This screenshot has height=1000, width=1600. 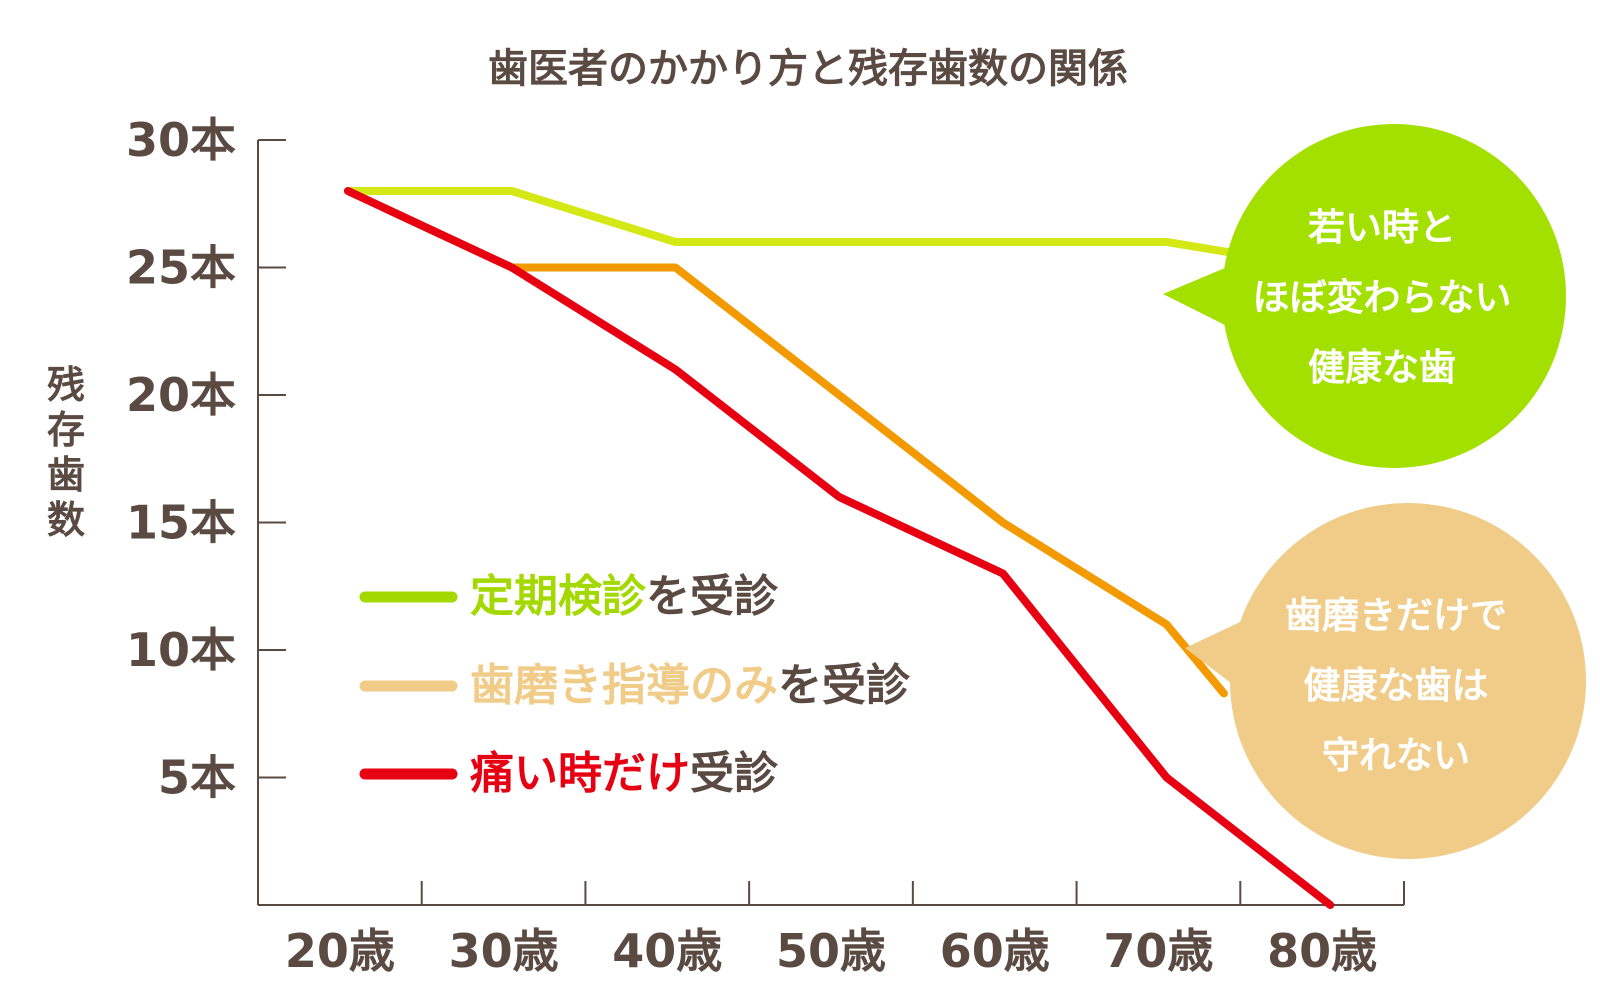 I want to click on x-tick-label: 40歳, so click(x=667, y=951).